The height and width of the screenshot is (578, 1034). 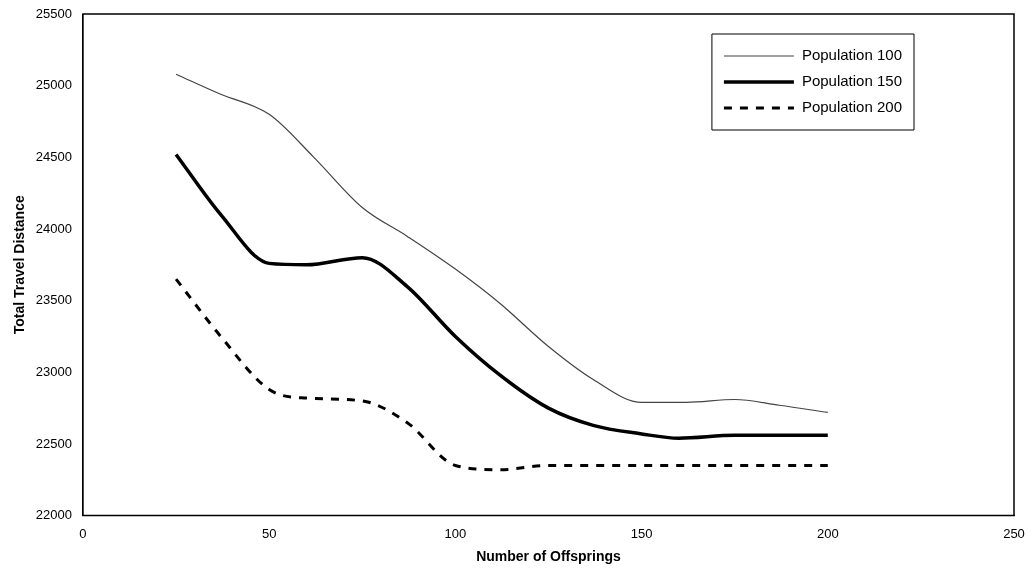 I want to click on legend-label: Population 200, so click(x=852, y=107).